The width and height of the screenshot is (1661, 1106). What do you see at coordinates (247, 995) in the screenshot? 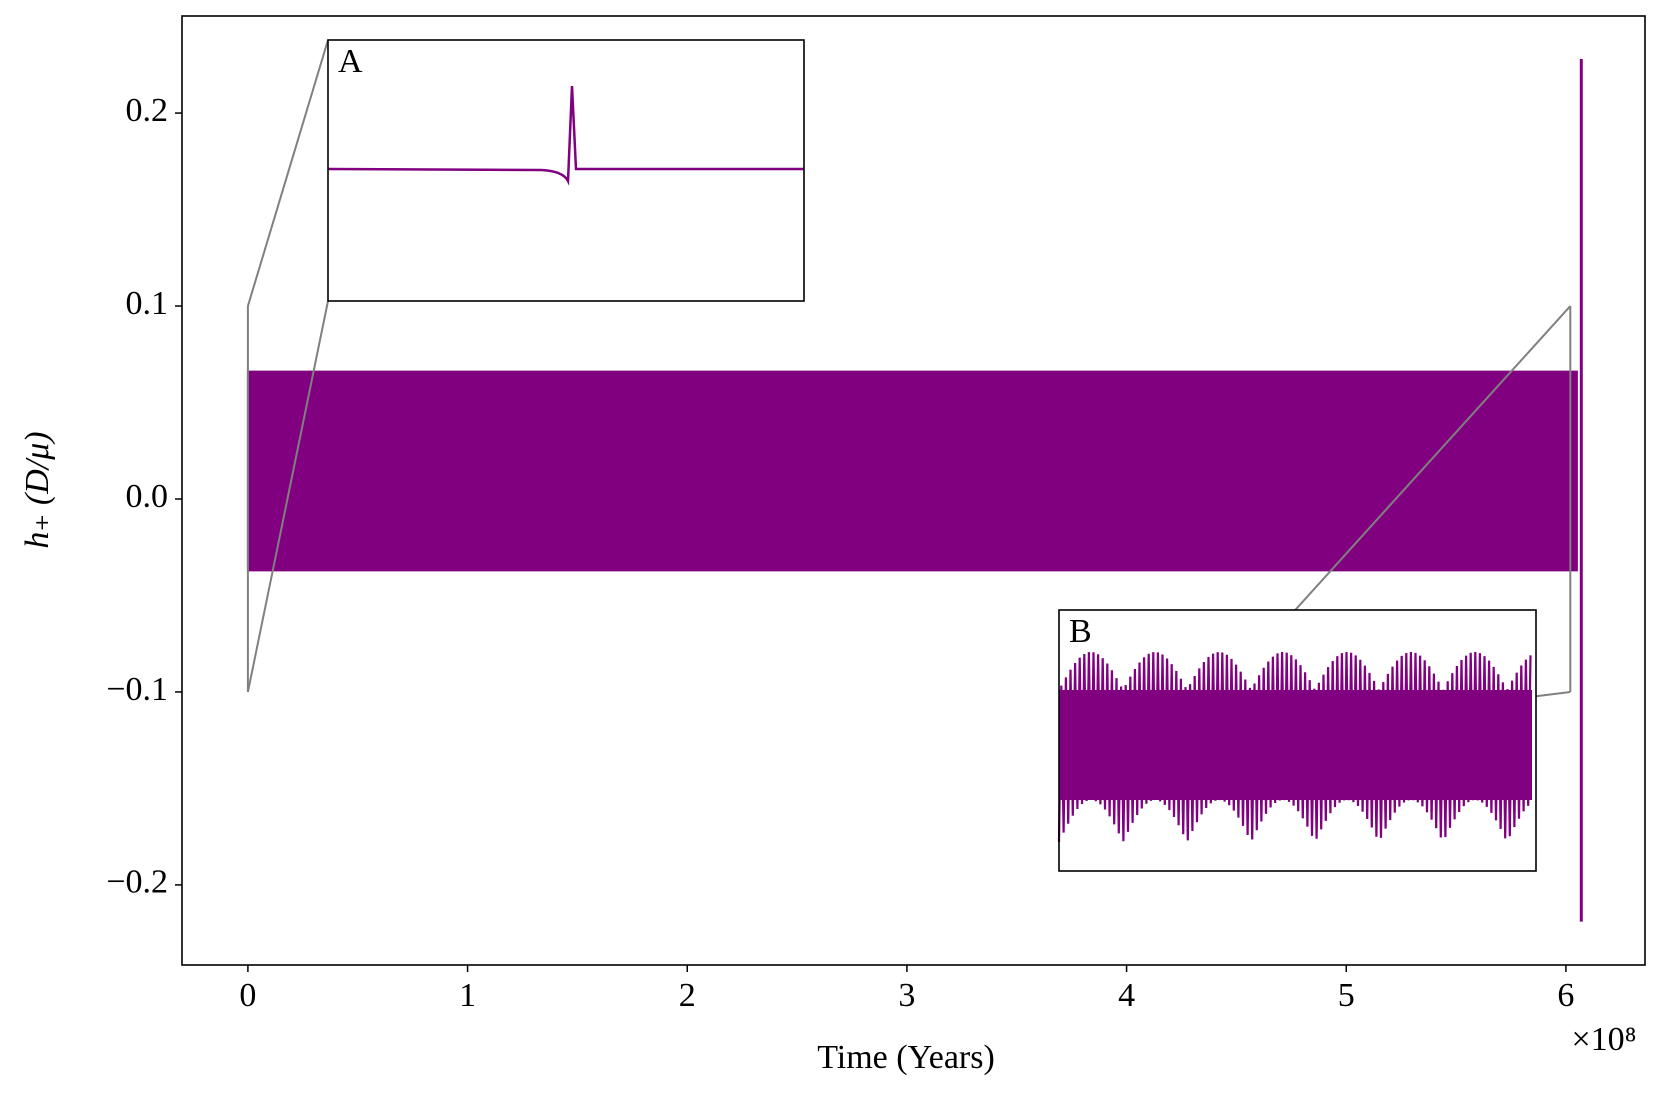
I see `x-tick-label: 0` at bounding box center [247, 995].